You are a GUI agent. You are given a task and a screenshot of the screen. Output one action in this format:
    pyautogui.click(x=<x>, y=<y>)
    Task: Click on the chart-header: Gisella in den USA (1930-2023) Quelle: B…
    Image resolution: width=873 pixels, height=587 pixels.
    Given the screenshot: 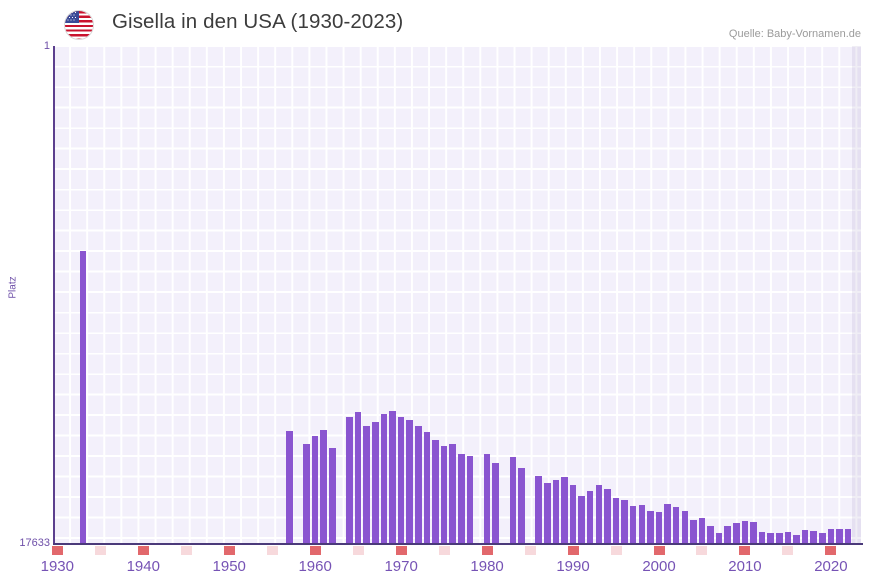 What is the action you would take?
    pyautogui.click(x=436, y=23)
    